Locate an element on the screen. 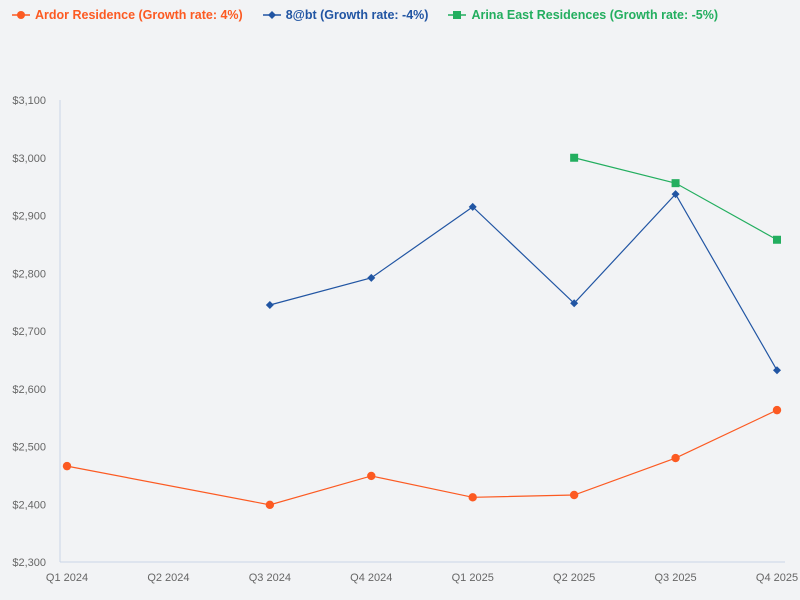 This screenshot has height=600, width=800. y-tick-label: $2,500 is located at coordinates (29, 448).